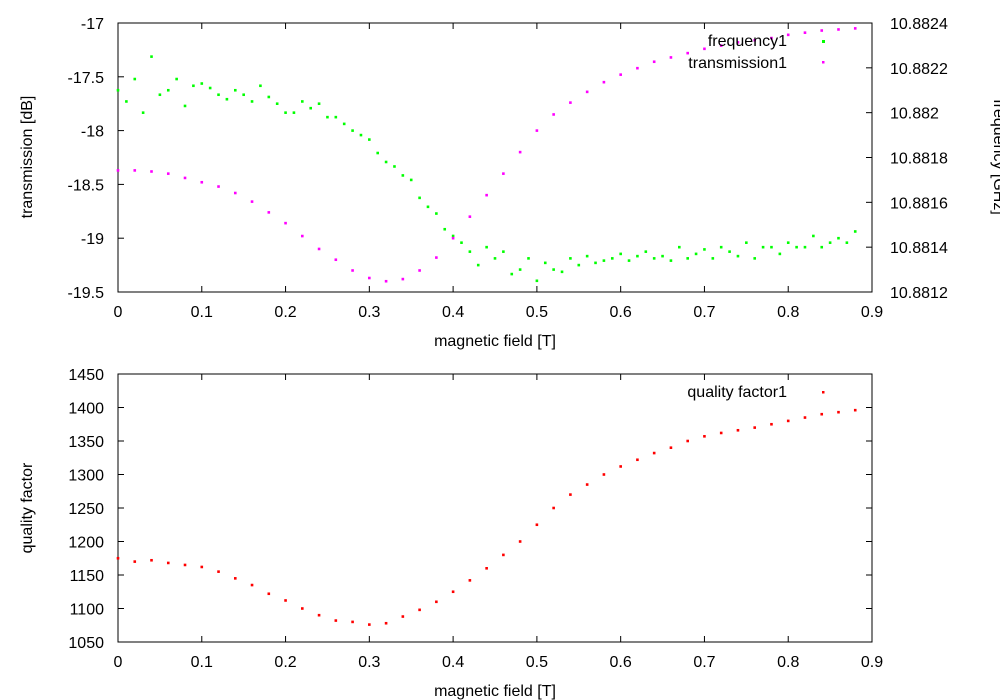 This screenshot has width=1000, height=700. What do you see at coordinates (704, 312) in the screenshot?
I see `top-x-tick-label: 0.7` at bounding box center [704, 312].